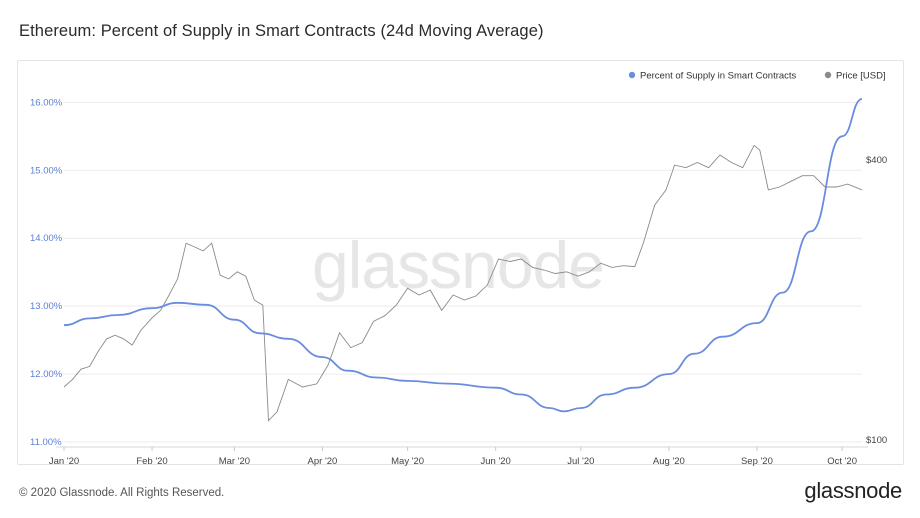 The height and width of the screenshot is (518, 920). I want to click on y-left-tick-label: 11.00%, so click(46, 442).